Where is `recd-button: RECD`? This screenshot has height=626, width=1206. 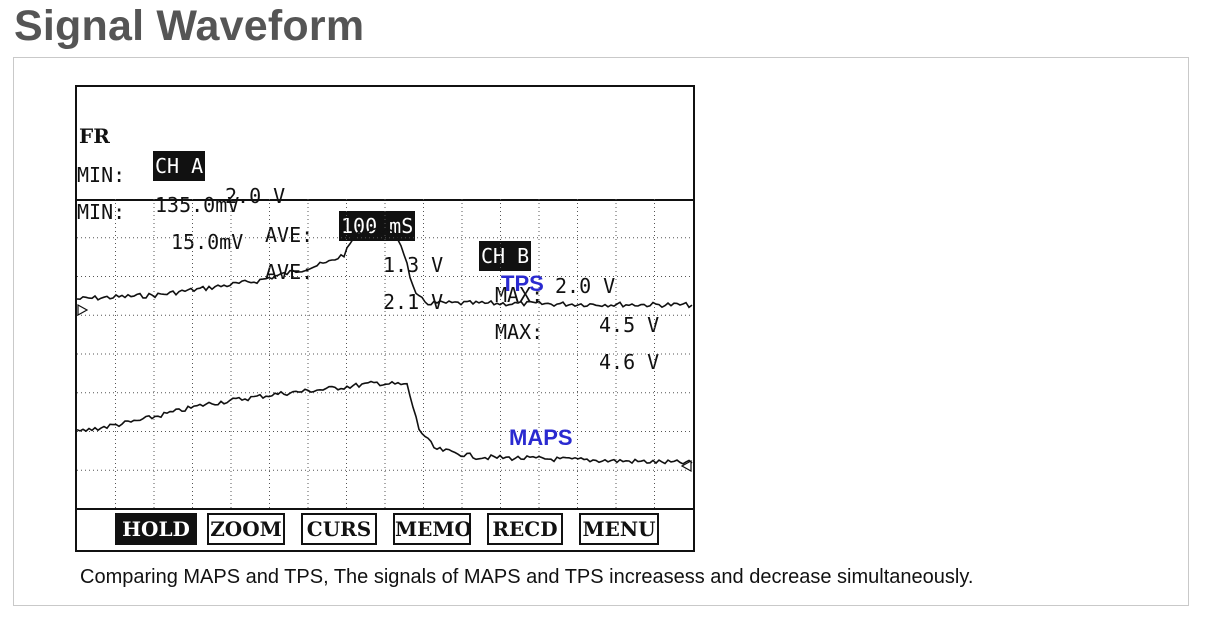 recd-button: RECD is located at coordinates (525, 529).